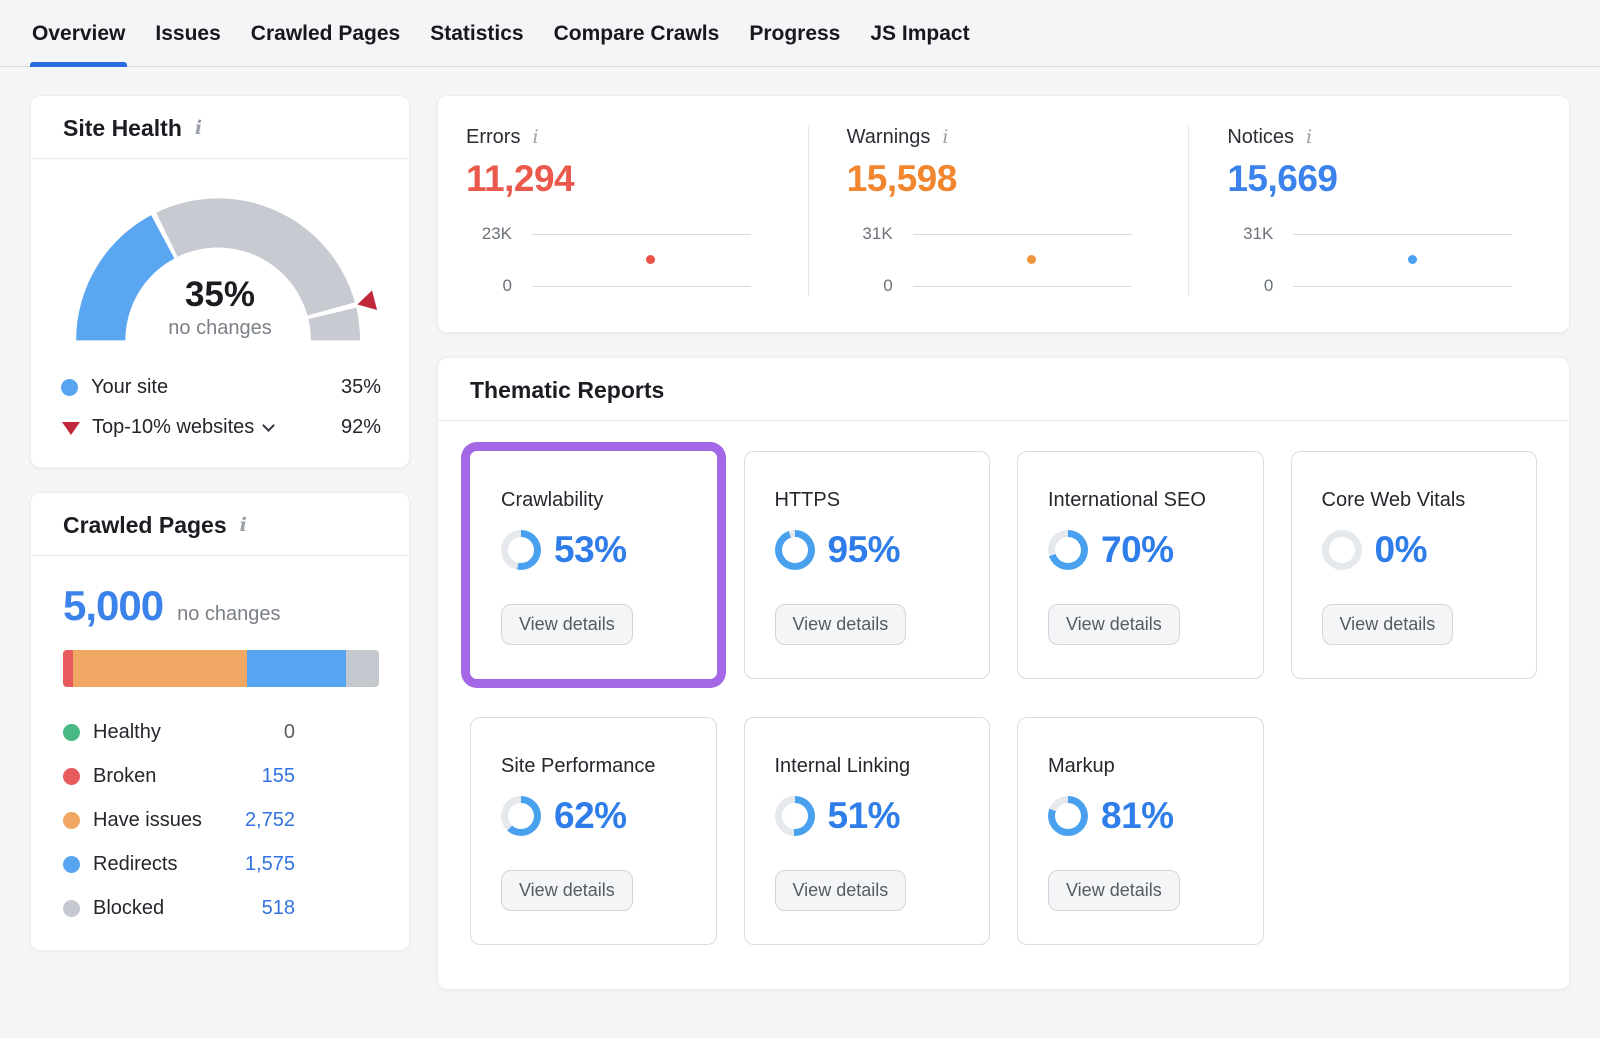  I want to click on site-health-header: Site Health i, so click(220, 127).